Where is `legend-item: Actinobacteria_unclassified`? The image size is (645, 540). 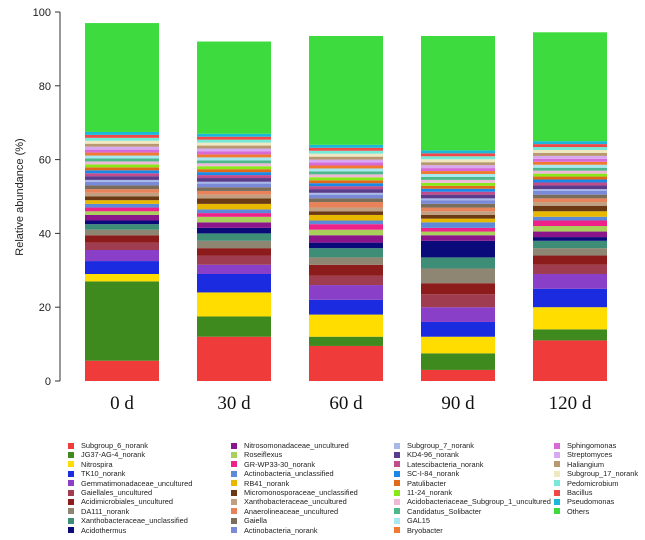 legend-item: Actinobacteria_unclassified is located at coordinates (282, 473).